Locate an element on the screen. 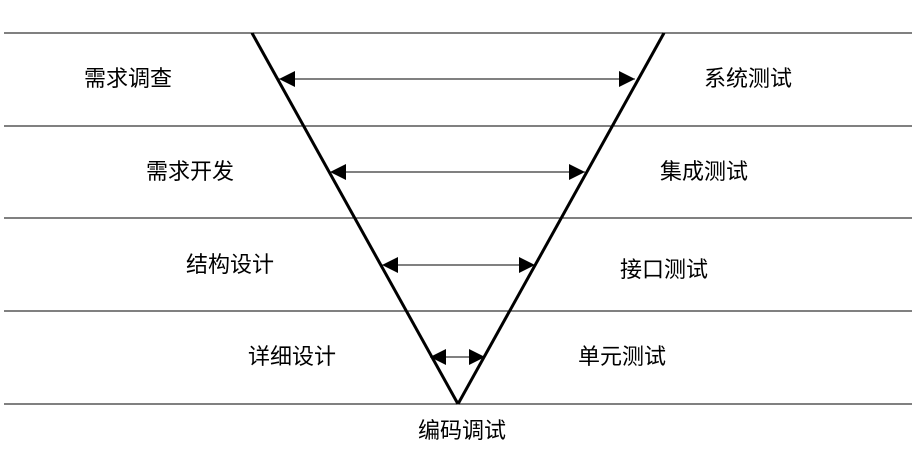  right-stage-label: 集成测试 is located at coordinates (704, 172).